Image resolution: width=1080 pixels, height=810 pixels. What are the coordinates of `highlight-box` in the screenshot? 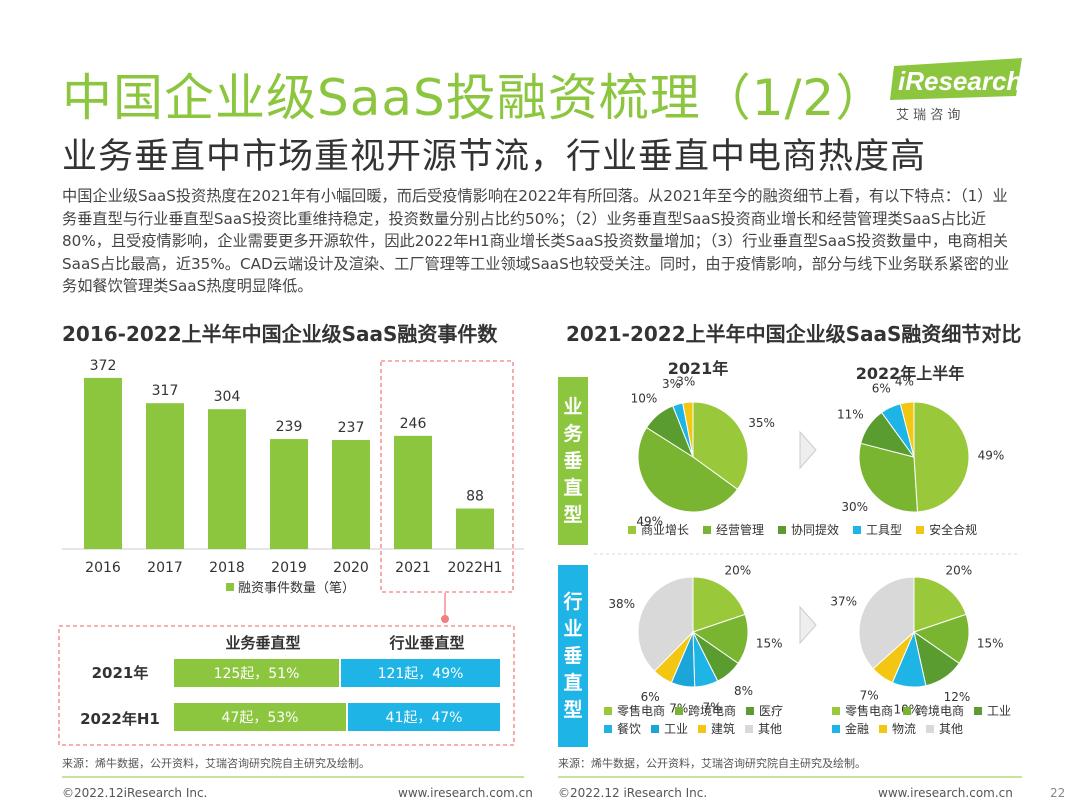 It's located at (447, 476).